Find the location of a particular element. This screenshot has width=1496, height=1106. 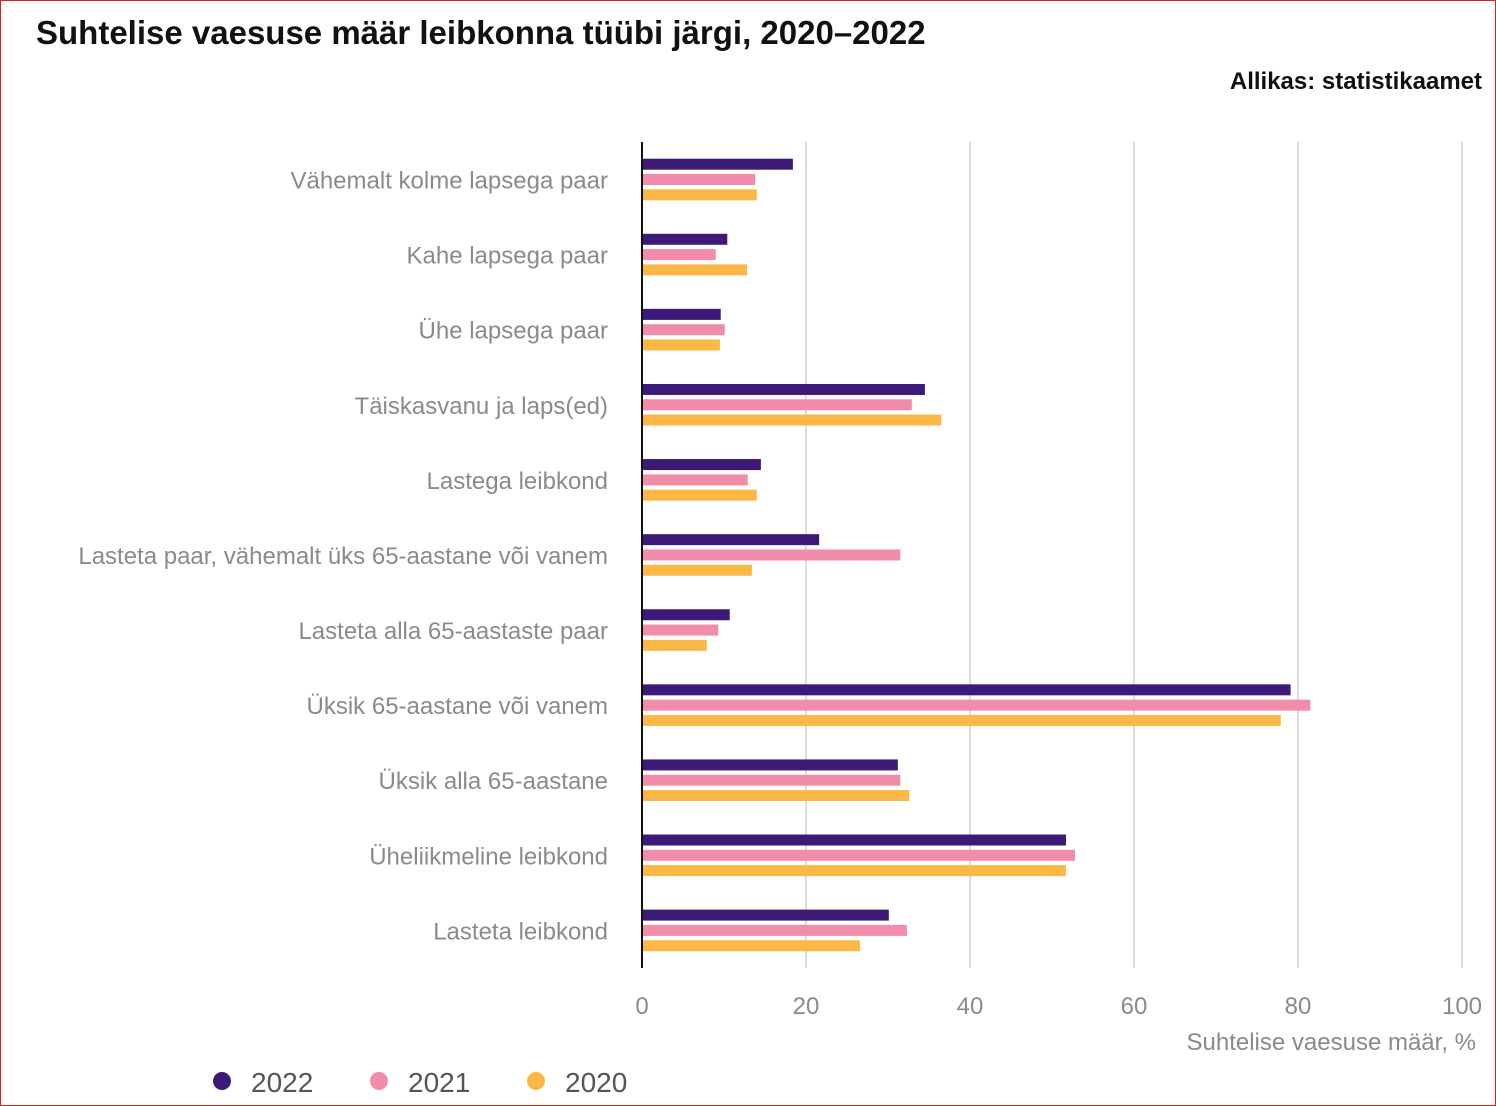

legend: 2022 2021 2020 is located at coordinates (420, 1082).